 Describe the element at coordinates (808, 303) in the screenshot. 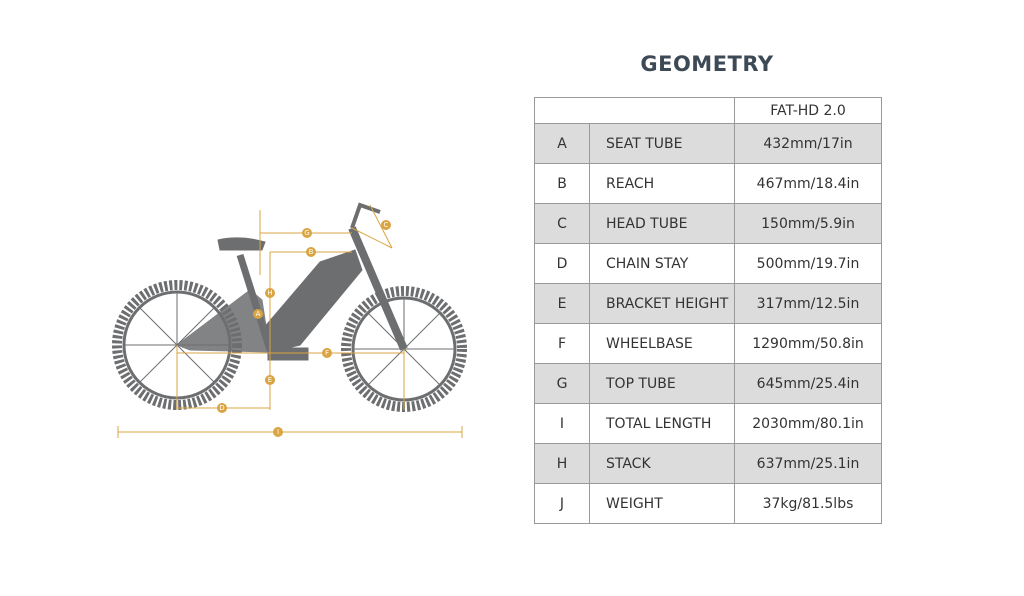

I see `row-value: 317mm/12.5in` at that location.